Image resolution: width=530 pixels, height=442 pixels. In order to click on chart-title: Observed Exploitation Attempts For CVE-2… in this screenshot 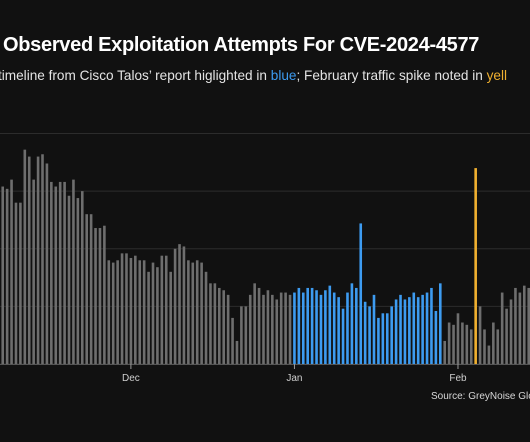, I will do `click(241, 45)`.